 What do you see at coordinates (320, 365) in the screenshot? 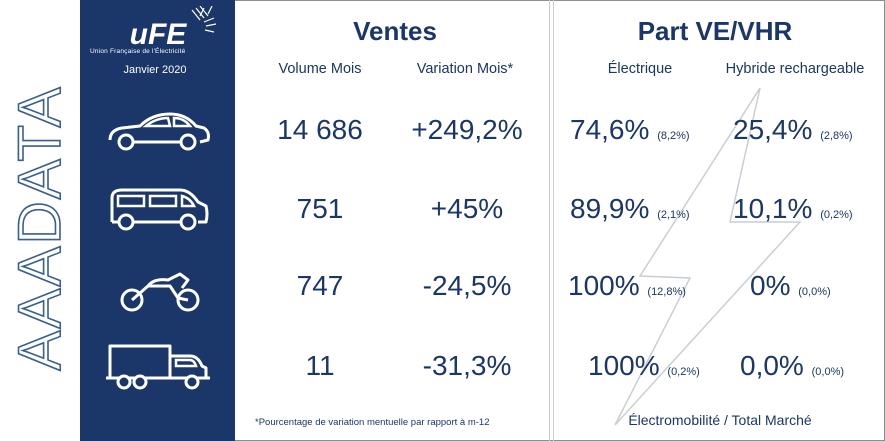
I see `volume-truck: 11` at bounding box center [320, 365].